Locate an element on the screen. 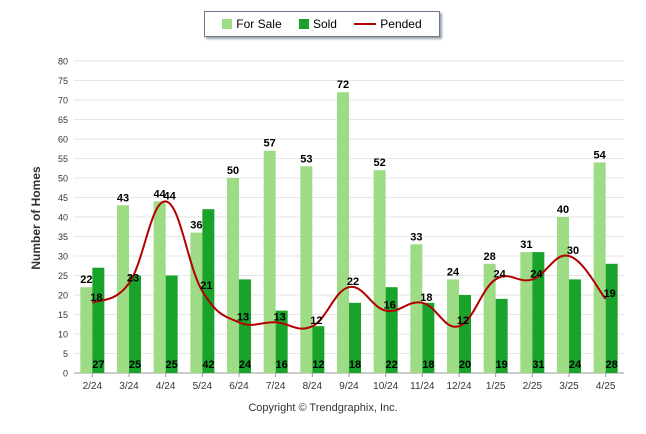  x-tick-label: 2/24 is located at coordinates (93, 386).